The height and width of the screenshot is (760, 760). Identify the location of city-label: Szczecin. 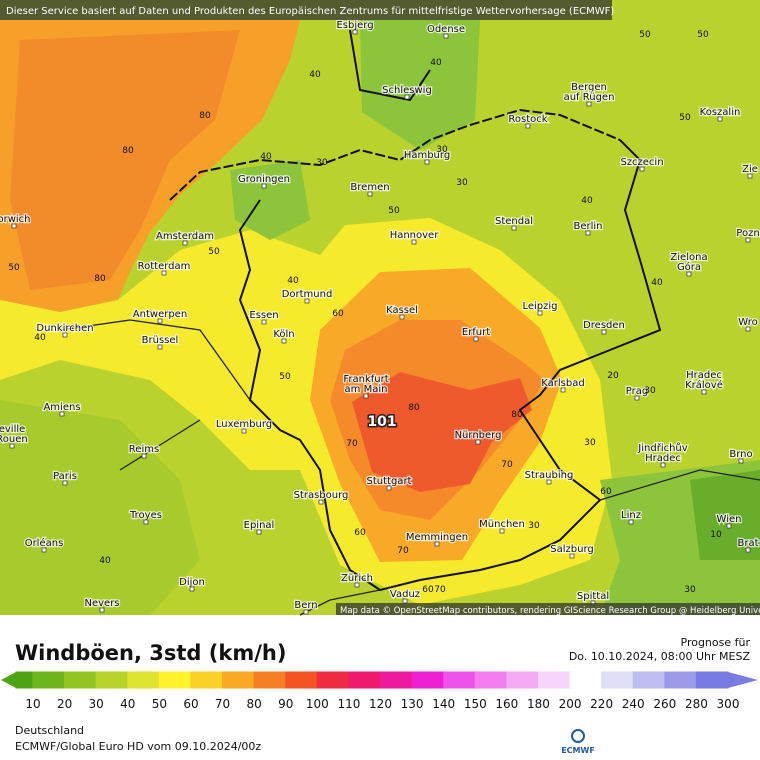
(641, 162).